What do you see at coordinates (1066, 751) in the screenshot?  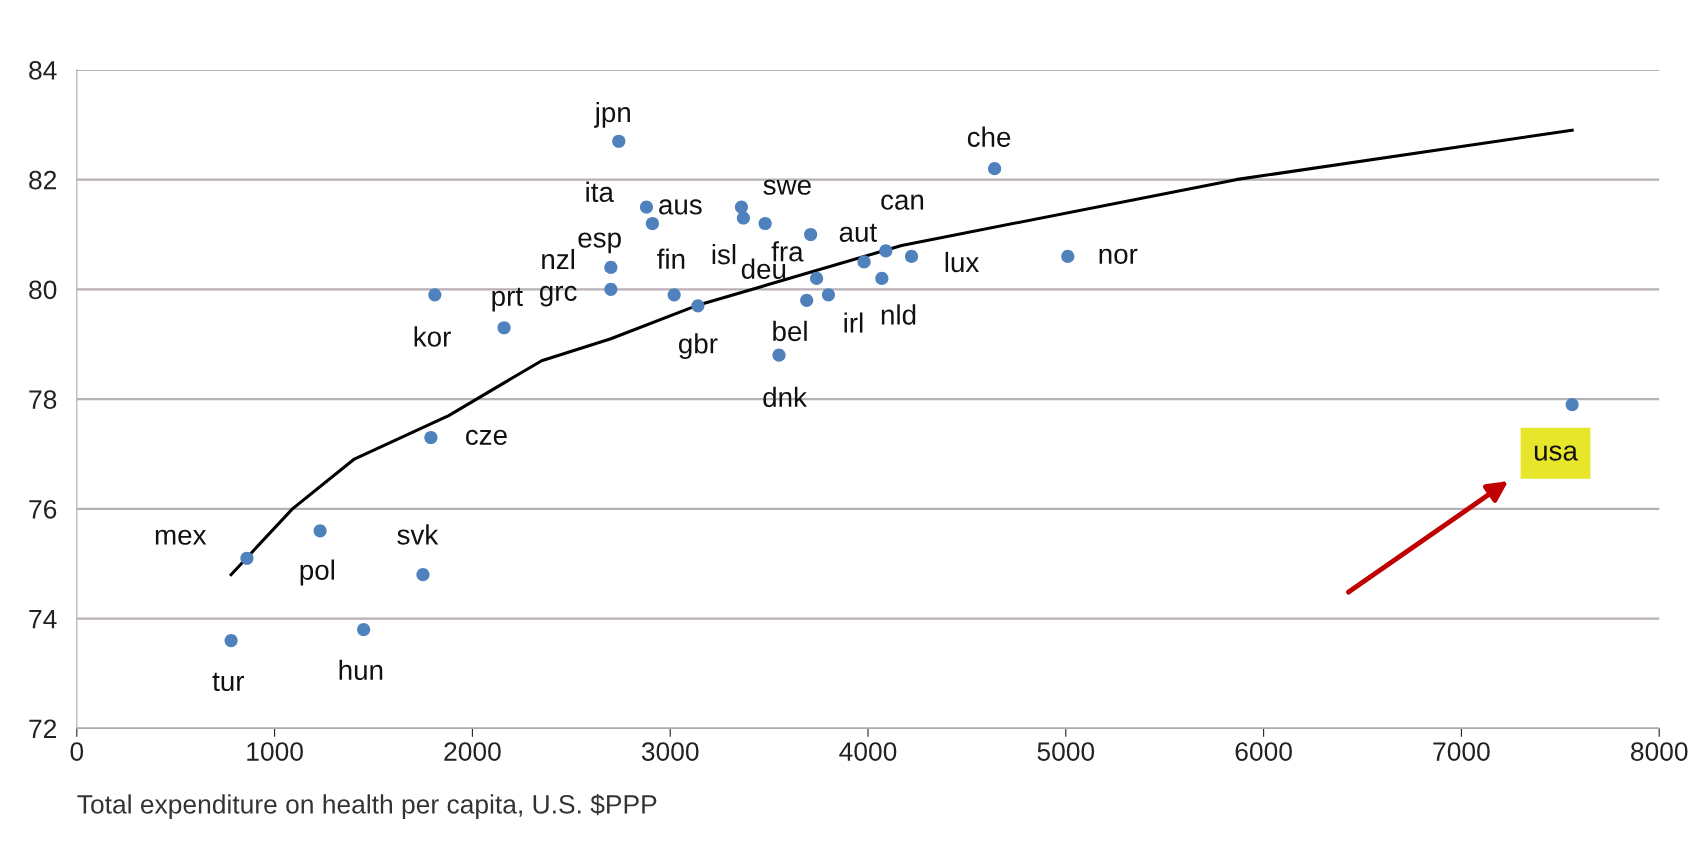 I see `x-tick-label: 5000` at bounding box center [1066, 751].